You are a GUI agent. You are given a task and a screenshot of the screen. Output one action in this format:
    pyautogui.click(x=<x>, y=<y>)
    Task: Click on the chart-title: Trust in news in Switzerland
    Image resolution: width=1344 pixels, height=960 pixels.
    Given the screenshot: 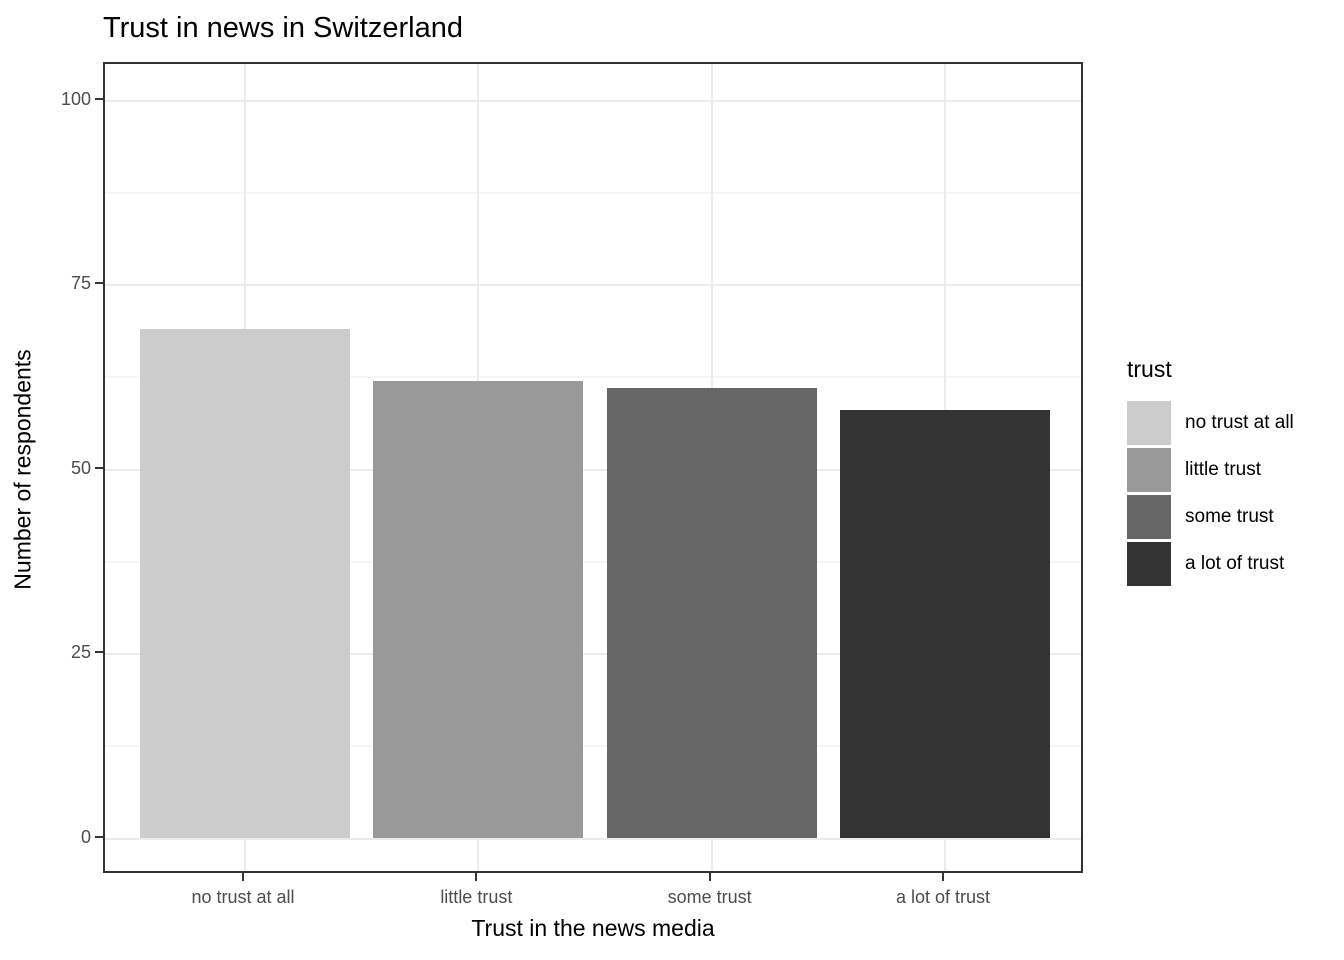 What is the action you would take?
    pyautogui.click(x=283, y=28)
    